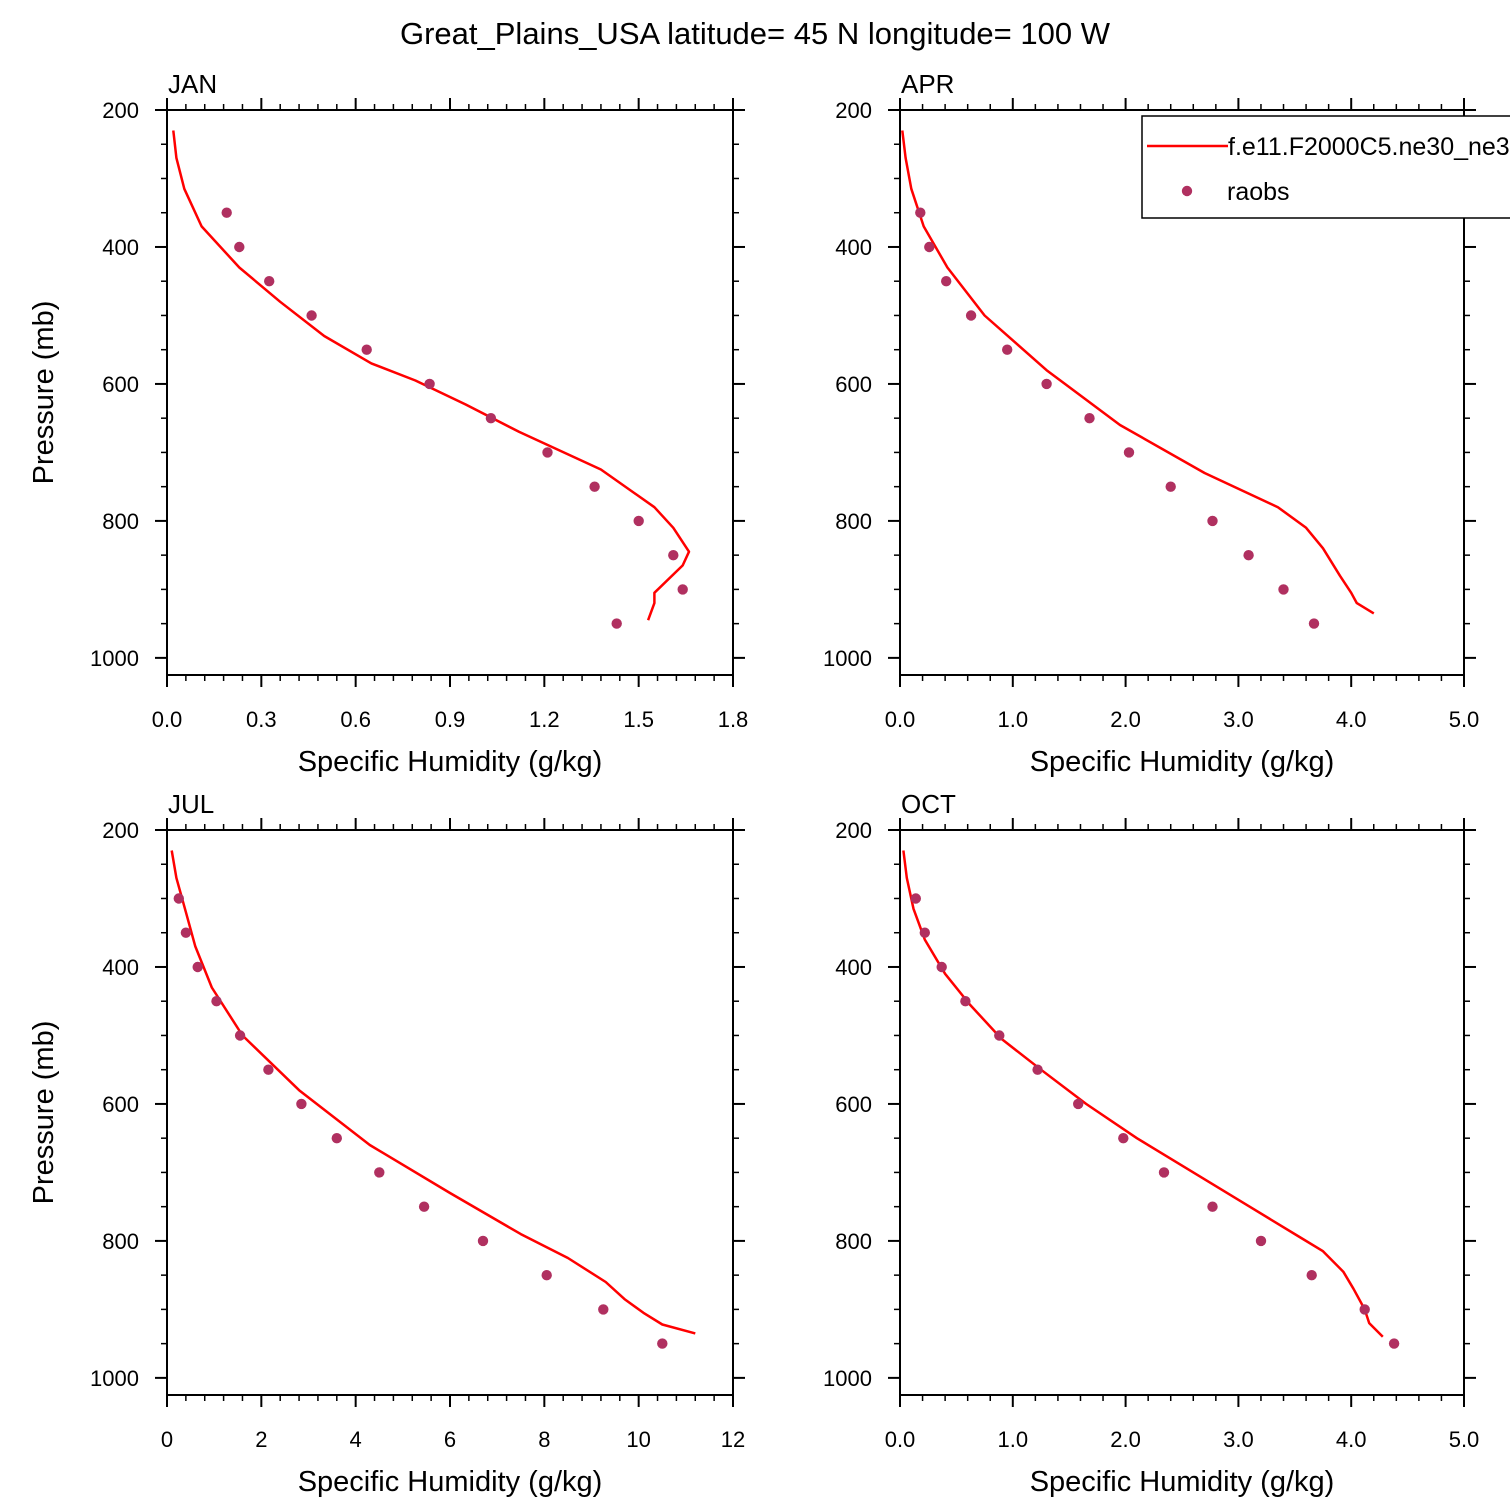  What do you see at coordinates (927, 84) in the screenshot?
I see `panel-title-apr: APR` at bounding box center [927, 84].